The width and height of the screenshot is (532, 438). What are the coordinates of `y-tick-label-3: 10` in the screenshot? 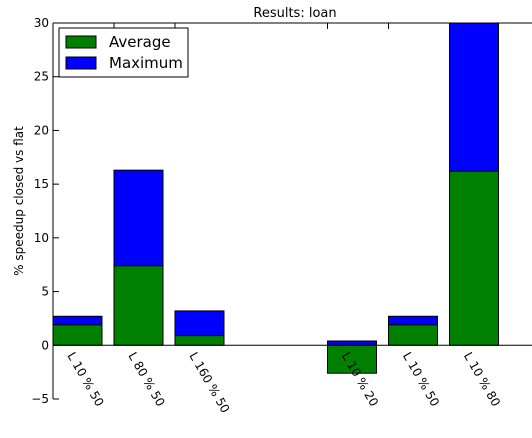 It's located at (41, 238).